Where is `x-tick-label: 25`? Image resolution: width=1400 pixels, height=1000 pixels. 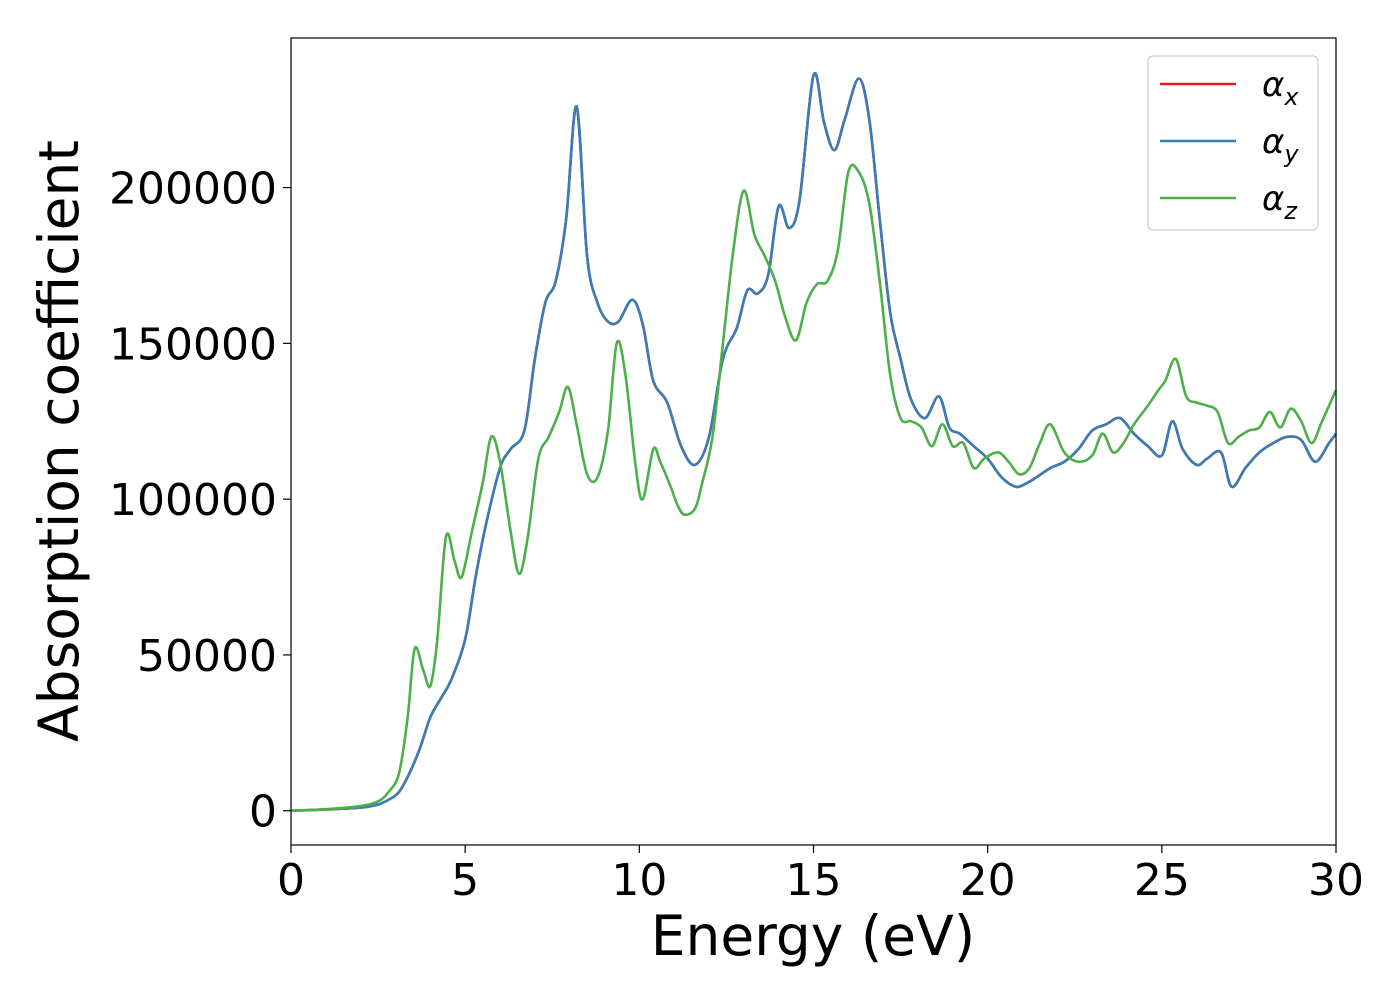
x-tick-label: 25 is located at coordinates (1162, 880).